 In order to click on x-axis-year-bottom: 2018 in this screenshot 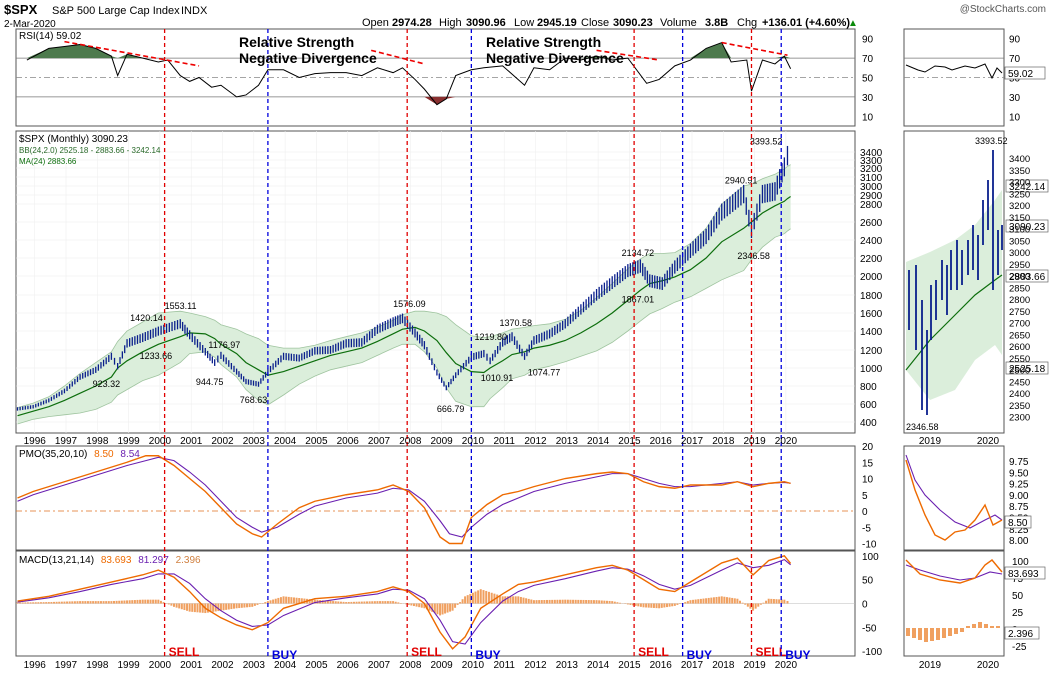, I will do `click(723, 665)`.